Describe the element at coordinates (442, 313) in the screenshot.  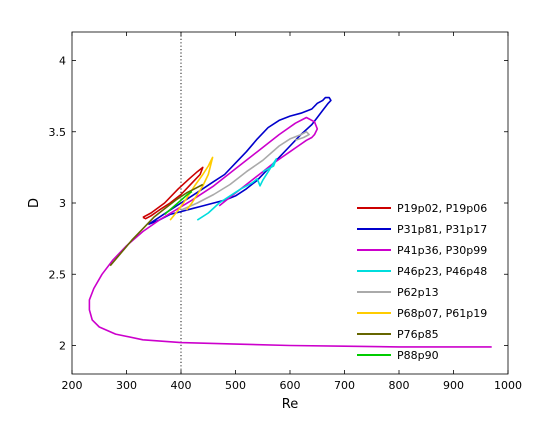
I see `legend-label-6: P68p07, P61p19` at that location.